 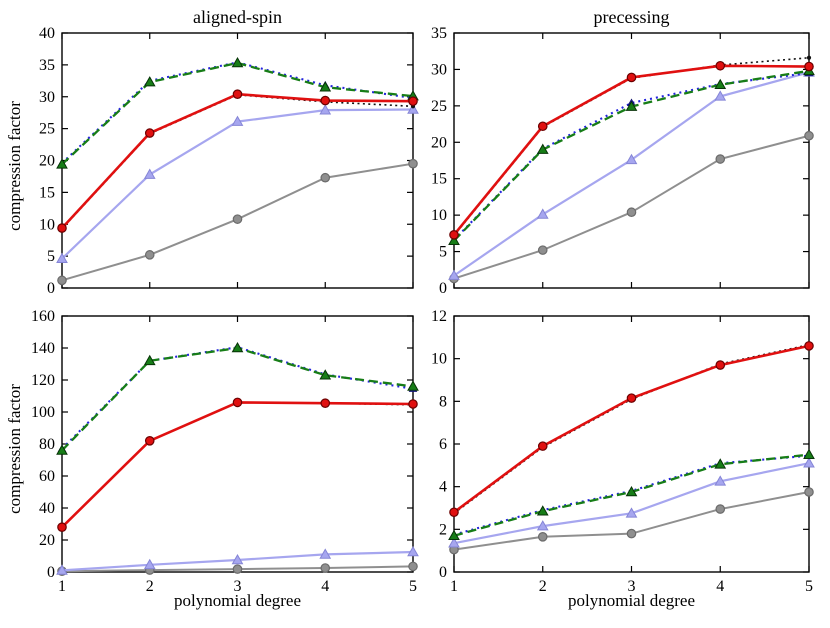 I want to click on y-tick-label: 120, so click(x=43, y=380).